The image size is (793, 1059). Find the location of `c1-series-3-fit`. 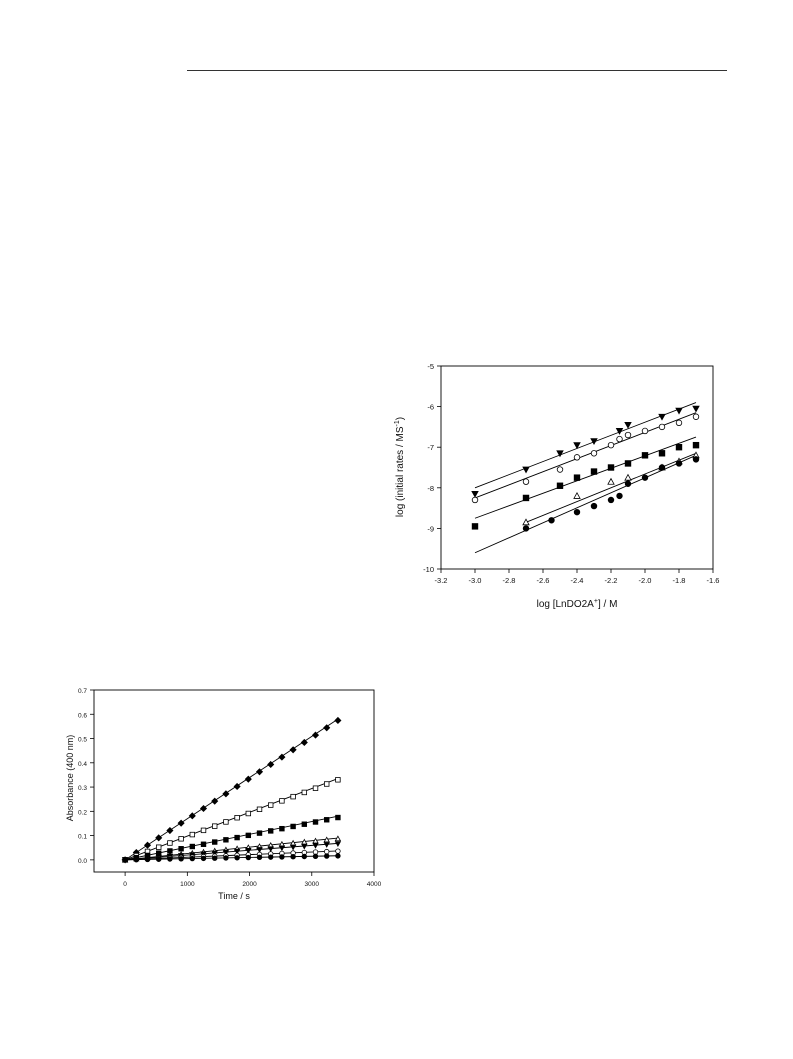

c1-series-3-fit is located at coordinates (611, 487).